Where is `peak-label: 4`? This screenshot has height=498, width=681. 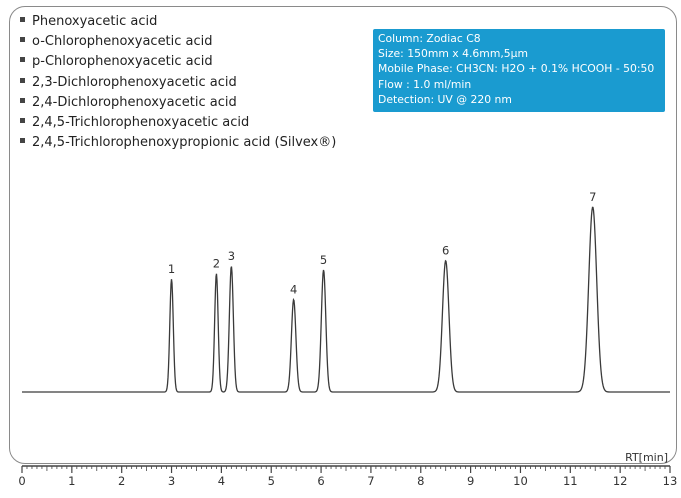 peak-label: 4 is located at coordinates (293, 290).